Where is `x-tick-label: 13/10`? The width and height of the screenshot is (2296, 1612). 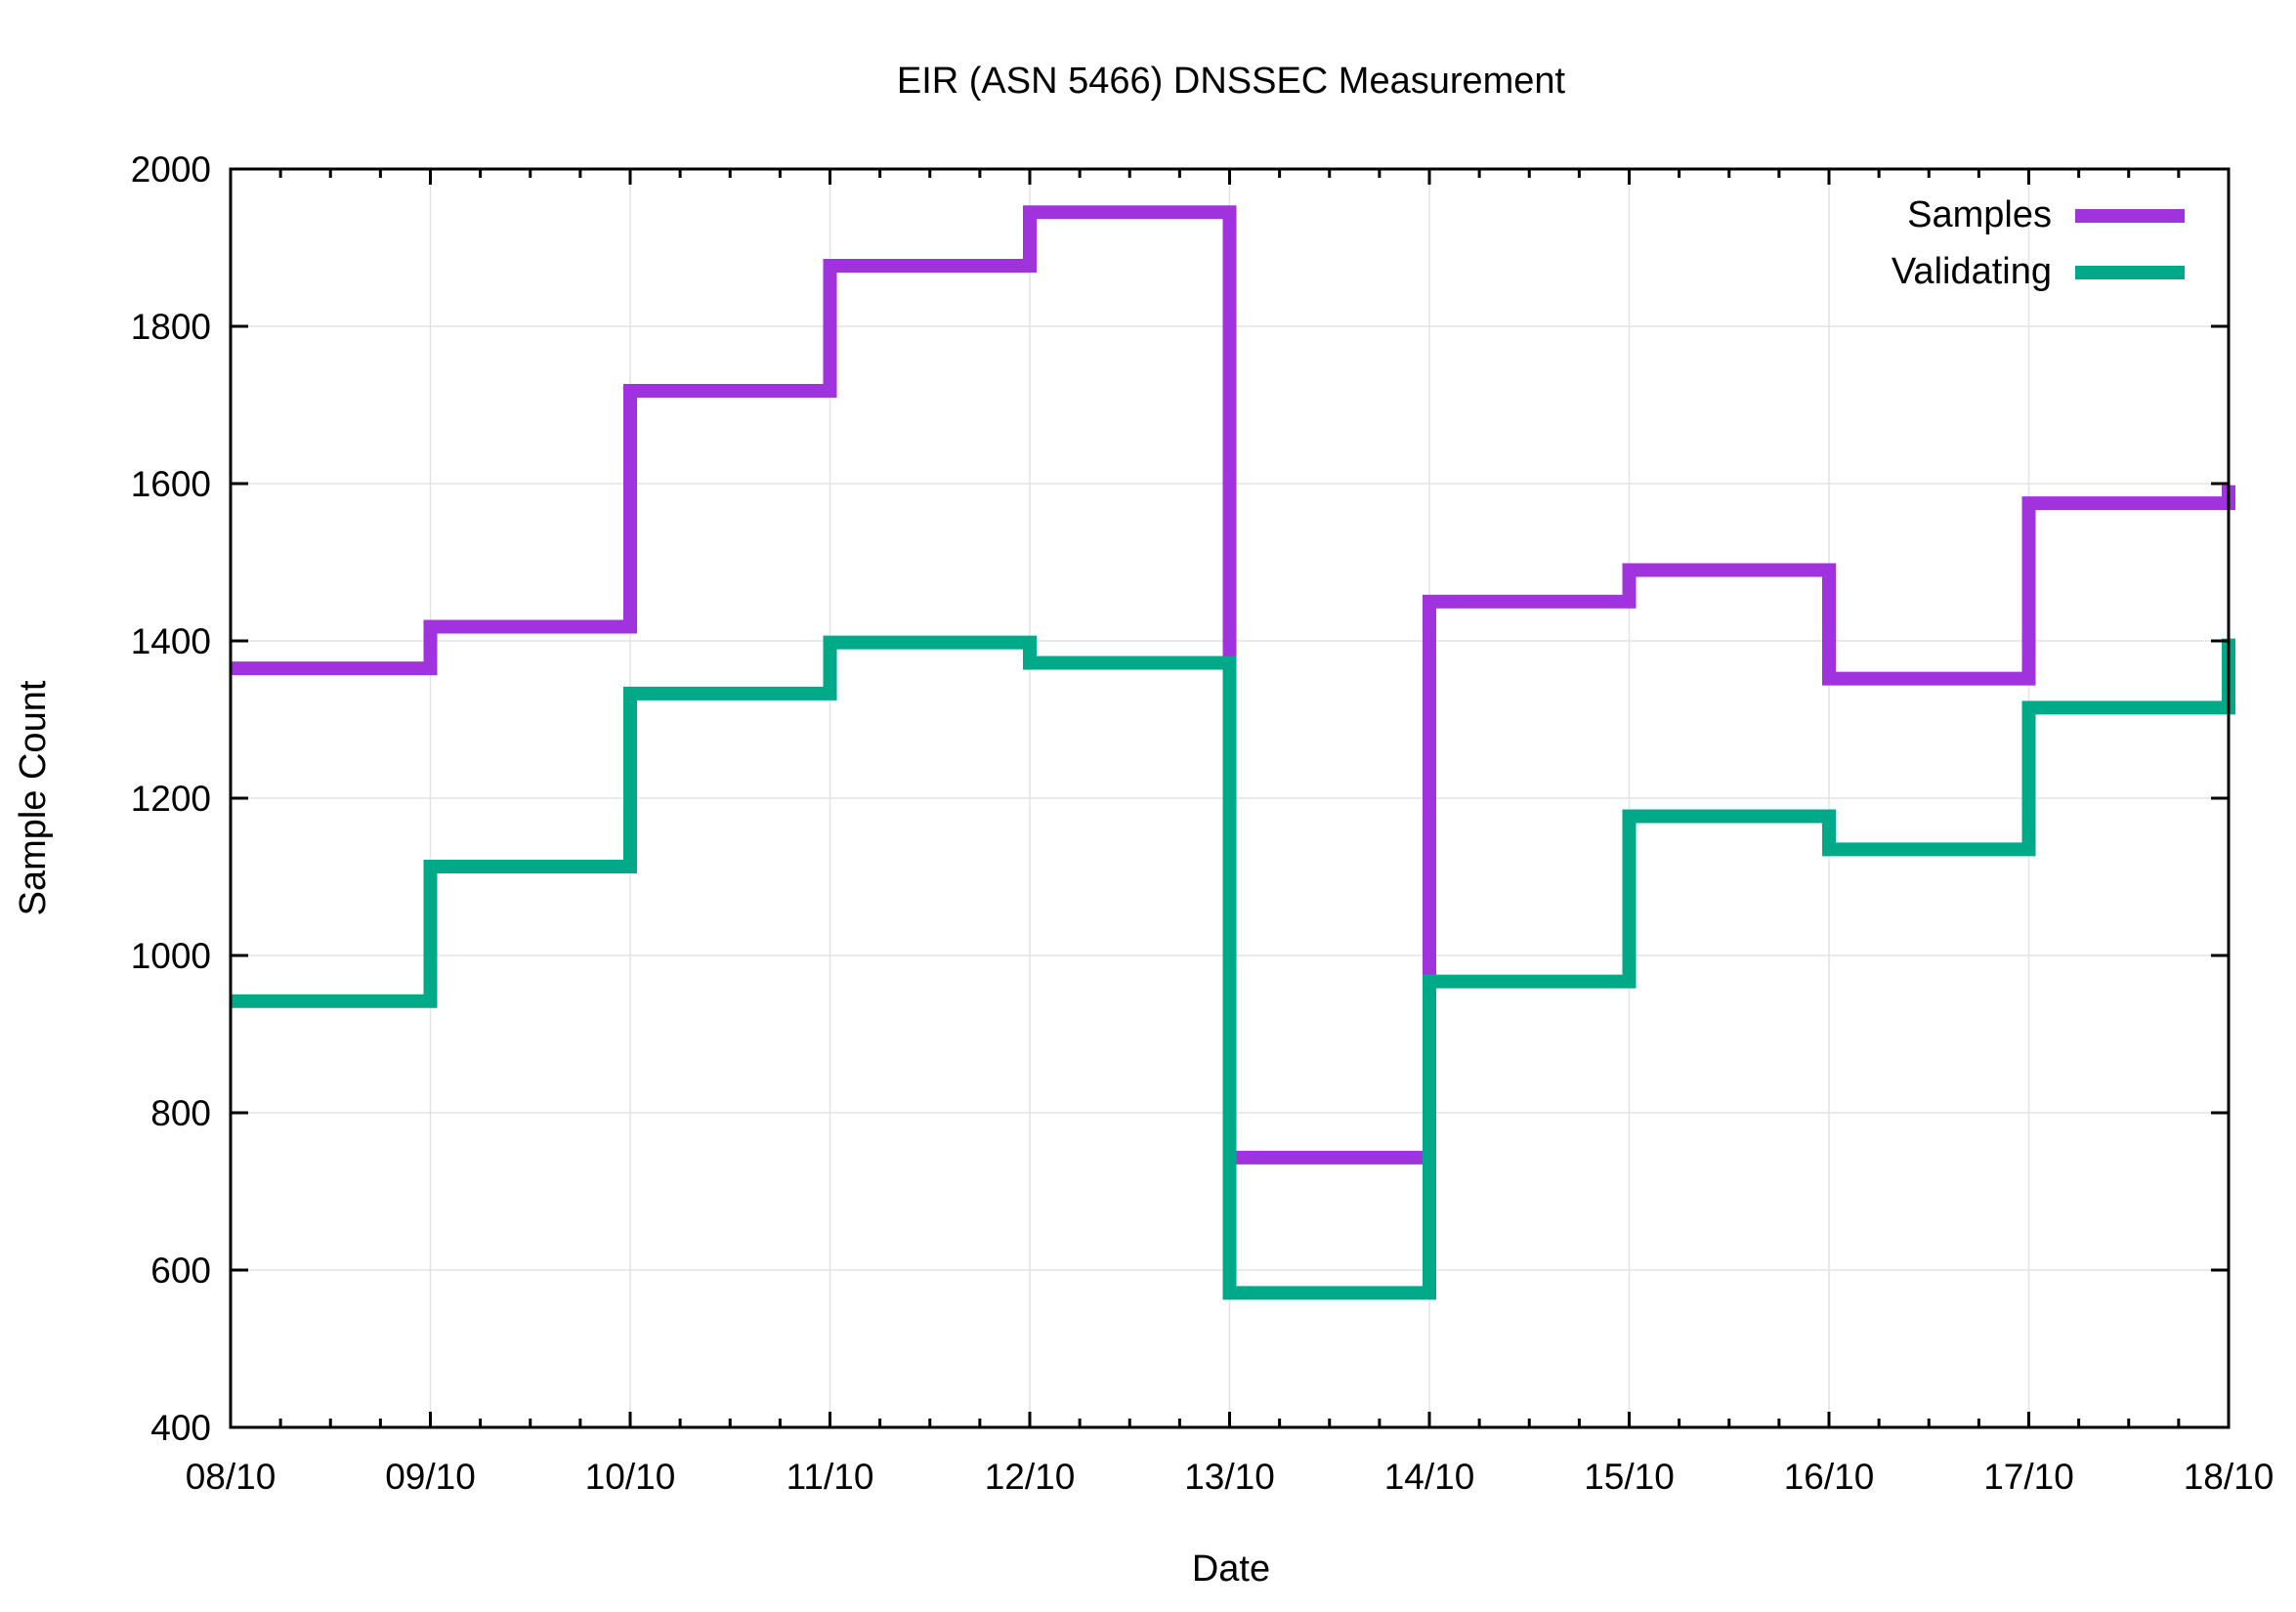
x-tick-label: 13/10 is located at coordinates (1230, 1477).